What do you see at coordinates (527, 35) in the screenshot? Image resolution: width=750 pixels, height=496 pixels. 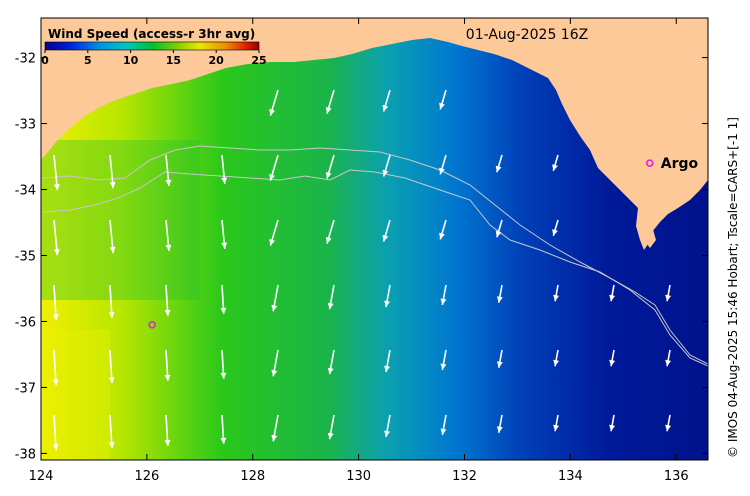 I see `date-label: 01-Aug-2025 16Z` at bounding box center [527, 35].